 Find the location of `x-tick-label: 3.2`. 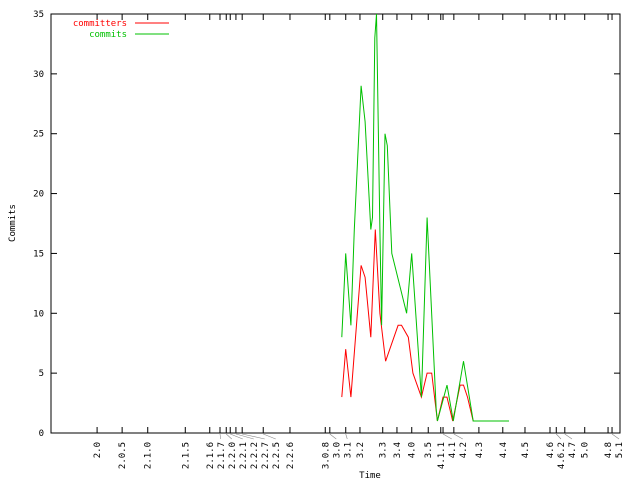

x-tick-label: 3.2 is located at coordinates (361, 450).